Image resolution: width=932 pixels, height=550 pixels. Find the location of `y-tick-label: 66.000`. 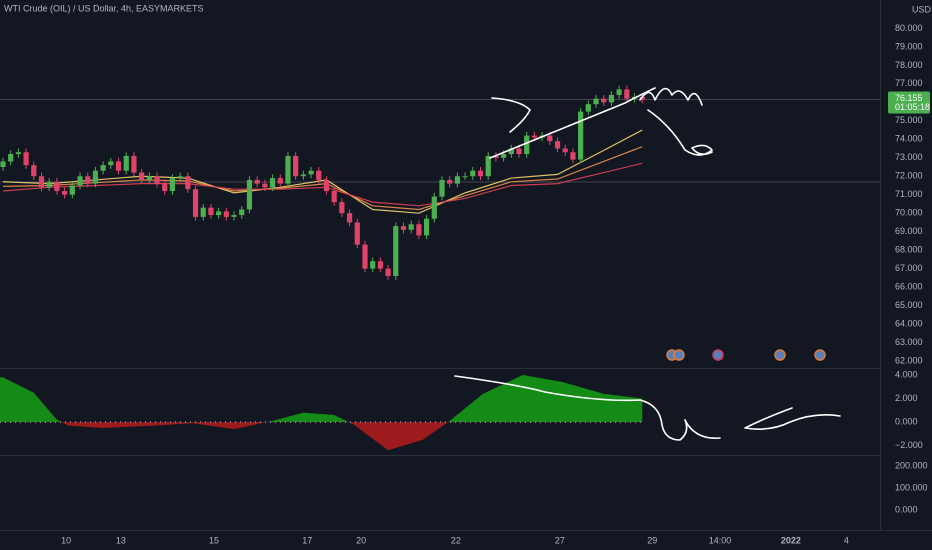

y-tick-label: 66.000 is located at coordinates (909, 286).